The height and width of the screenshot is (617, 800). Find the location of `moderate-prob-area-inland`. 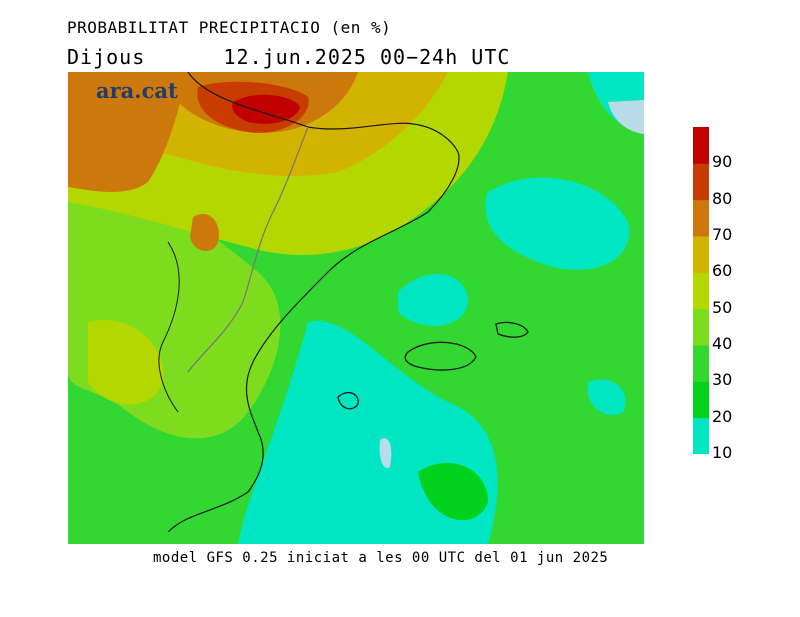

moderate-prob-area-inland is located at coordinates (126, 362).